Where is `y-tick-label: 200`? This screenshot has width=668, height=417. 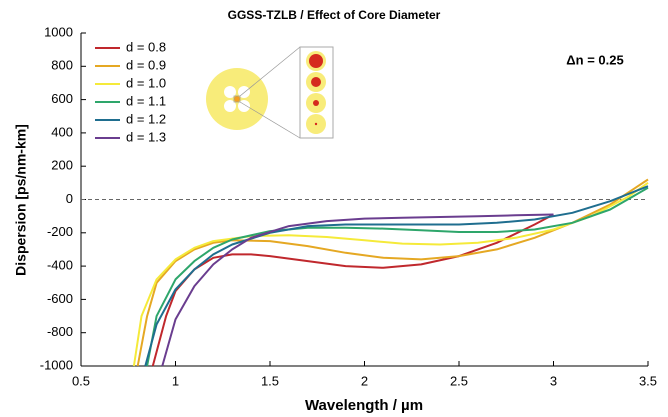 y-tick-label: 200 is located at coordinates (62, 165).